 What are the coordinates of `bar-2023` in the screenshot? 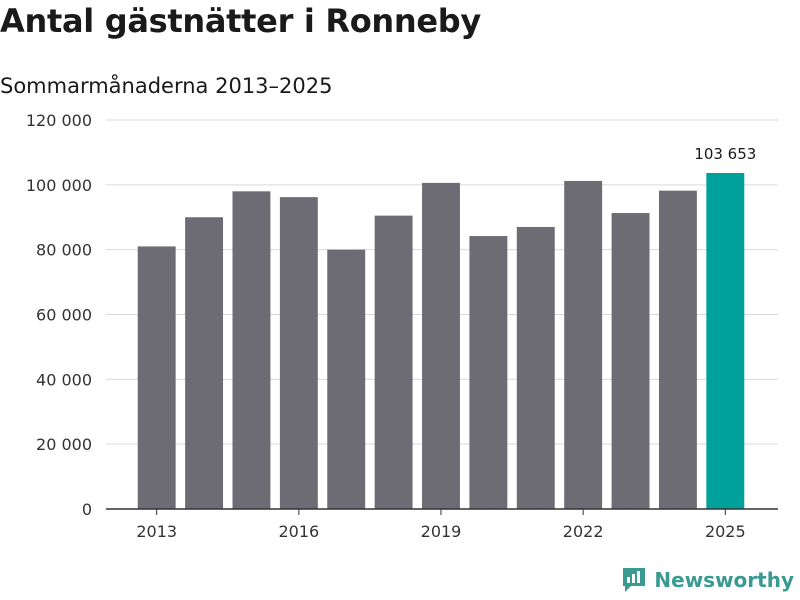 It's located at (630, 361).